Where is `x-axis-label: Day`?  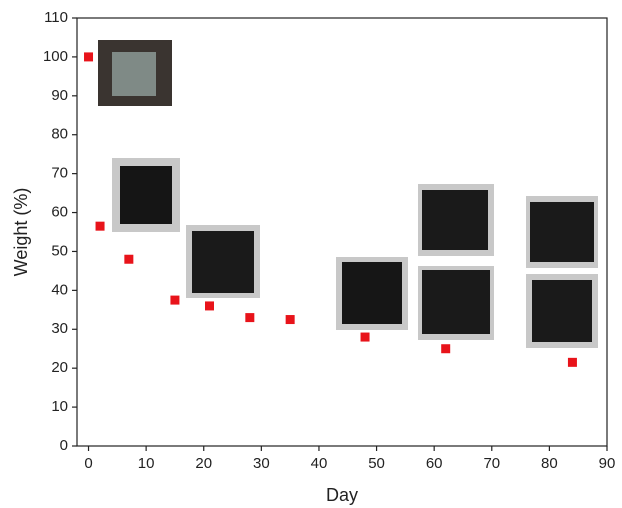 x-axis-label: Day is located at coordinates (342, 495).